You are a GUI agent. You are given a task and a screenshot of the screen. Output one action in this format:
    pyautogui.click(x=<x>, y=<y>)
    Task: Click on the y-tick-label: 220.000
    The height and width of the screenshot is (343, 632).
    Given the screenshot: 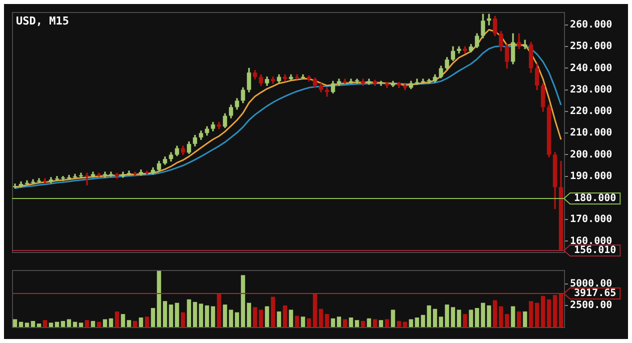 What is the action you would take?
    pyautogui.click(x=591, y=112)
    